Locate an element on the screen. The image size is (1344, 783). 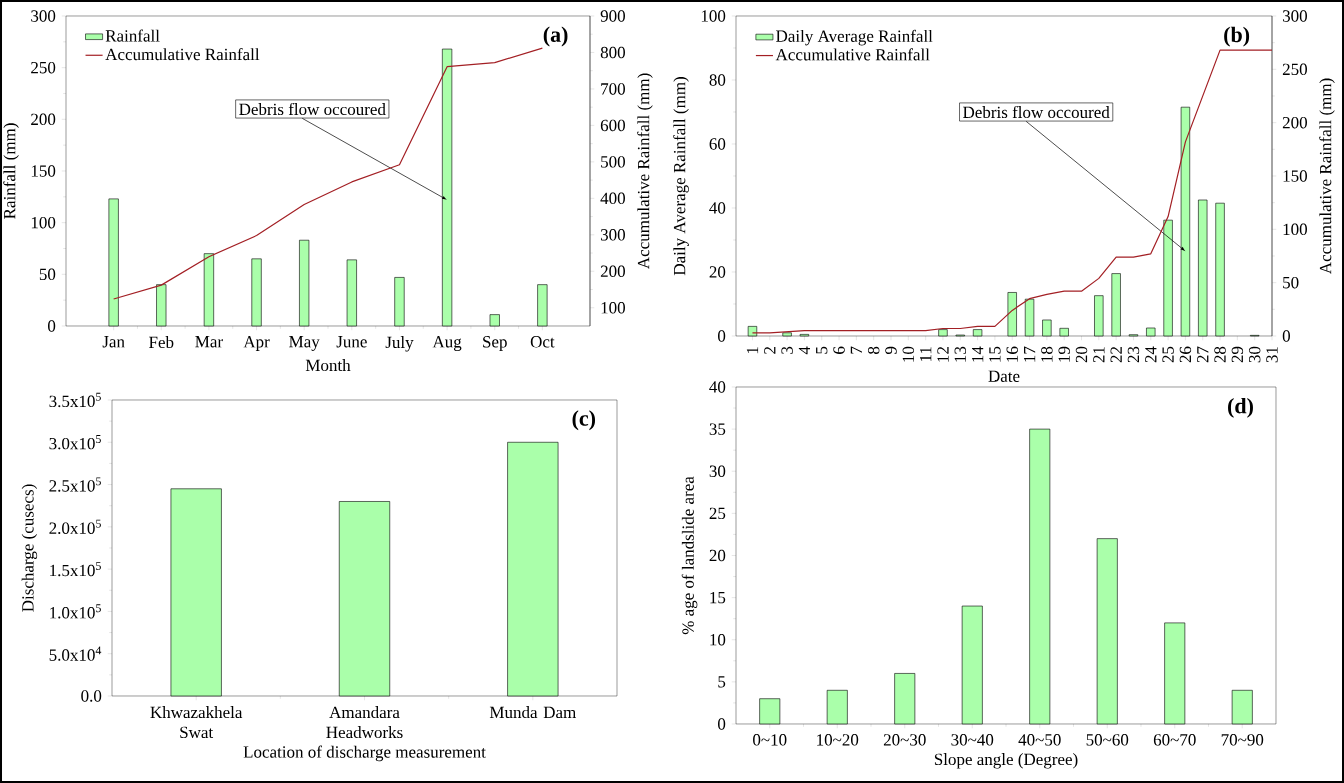
y2-tick-label: 150 is located at coordinates (1295, 176).